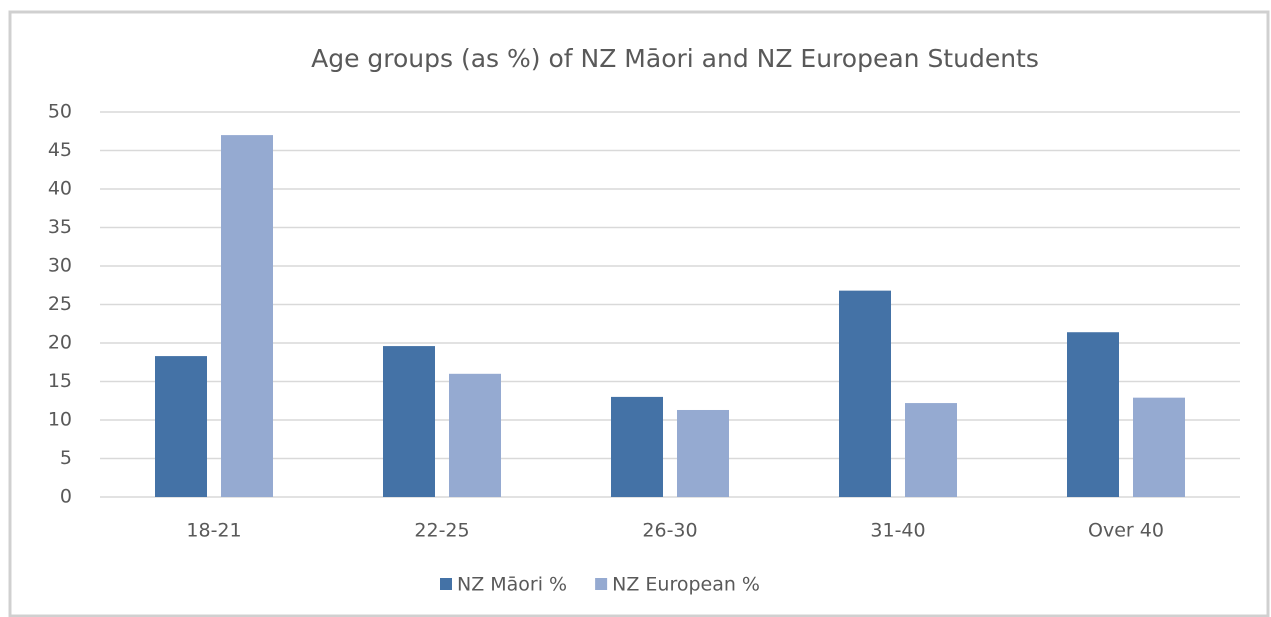 This screenshot has height=617, width=1271. Describe the element at coordinates (441, 531) in the screenshot. I see `x-tick-label: 22-25` at that location.